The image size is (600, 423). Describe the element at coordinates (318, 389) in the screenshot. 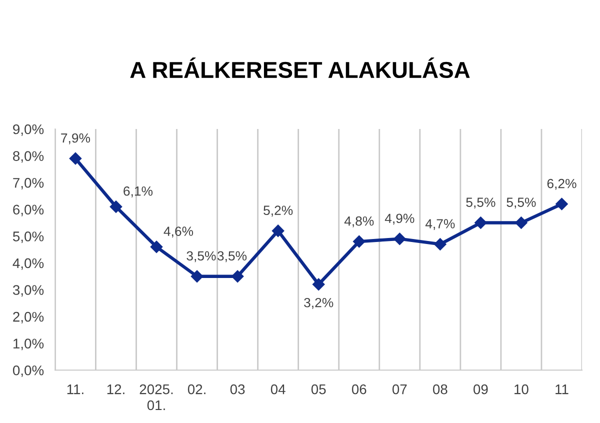

I see `x-tick-label: 05` at that location.